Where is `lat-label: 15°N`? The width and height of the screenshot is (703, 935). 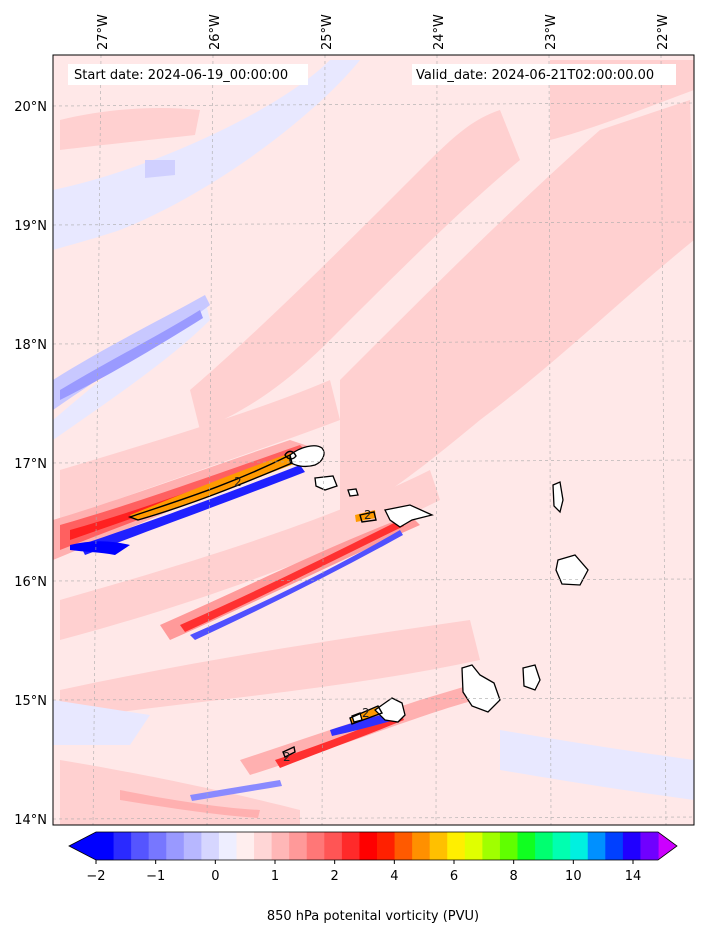
lat-label: 15°N is located at coordinates (30, 701).